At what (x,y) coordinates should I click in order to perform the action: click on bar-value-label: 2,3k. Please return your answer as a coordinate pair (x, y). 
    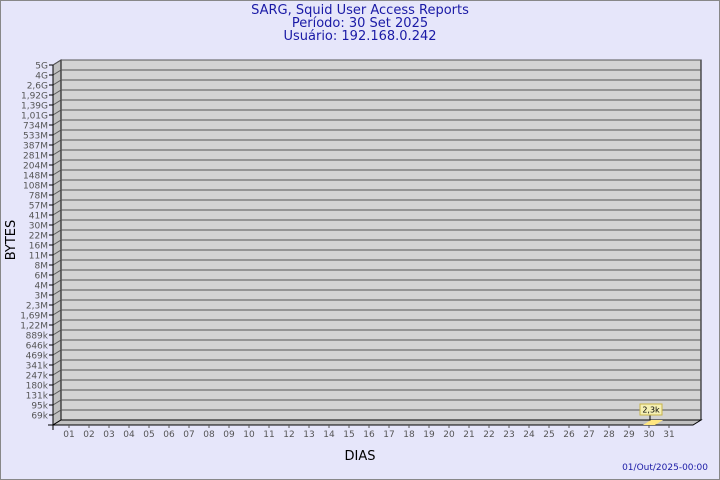
    Looking at the image, I should click on (651, 410).